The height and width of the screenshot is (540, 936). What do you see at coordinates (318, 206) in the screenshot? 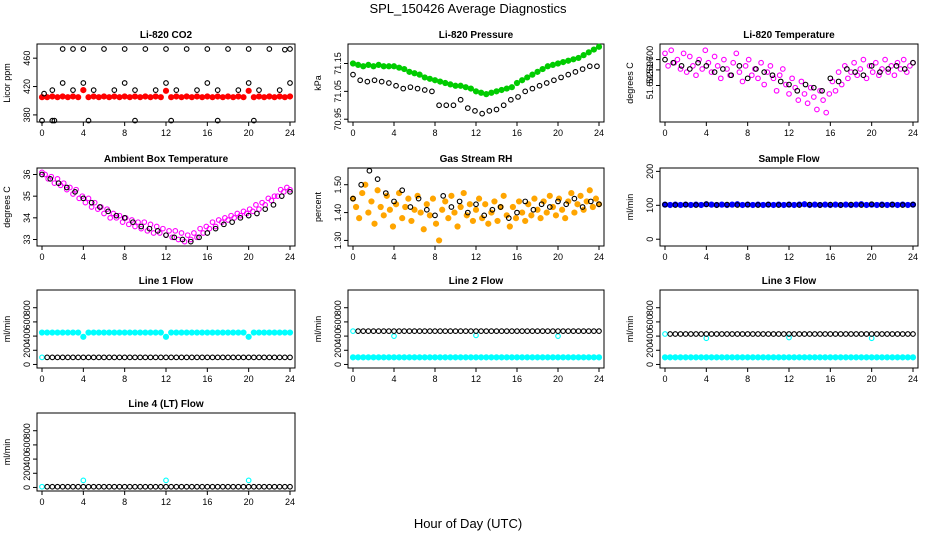
I see `y-axis-label: percent` at bounding box center [318, 206].